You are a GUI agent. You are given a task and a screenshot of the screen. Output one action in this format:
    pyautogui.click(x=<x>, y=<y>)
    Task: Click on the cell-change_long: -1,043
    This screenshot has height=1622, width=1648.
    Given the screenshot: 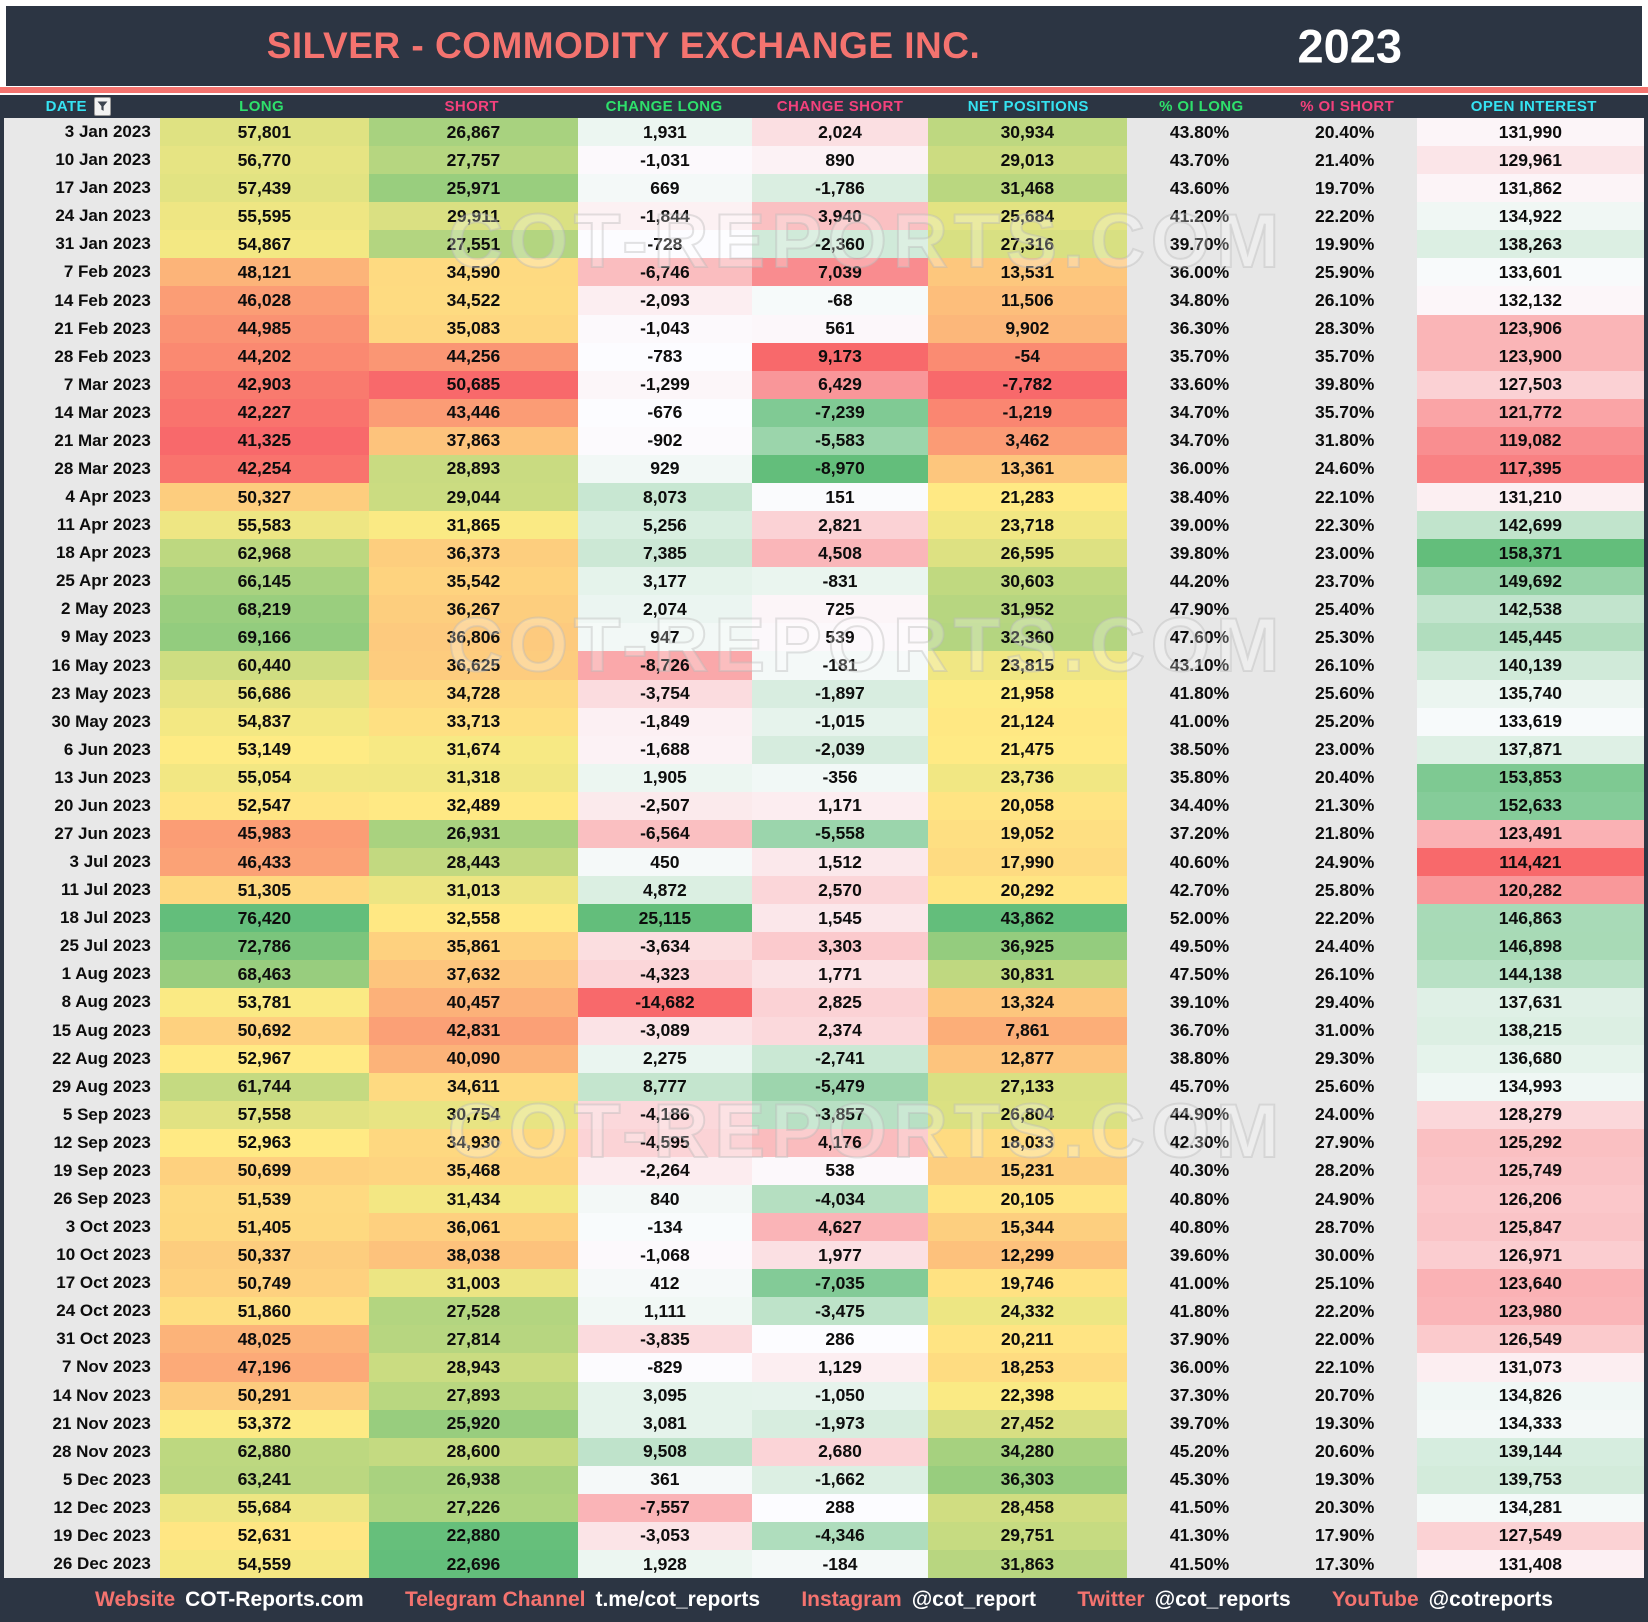 What is the action you would take?
    pyautogui.click(x=664, y=328)
    